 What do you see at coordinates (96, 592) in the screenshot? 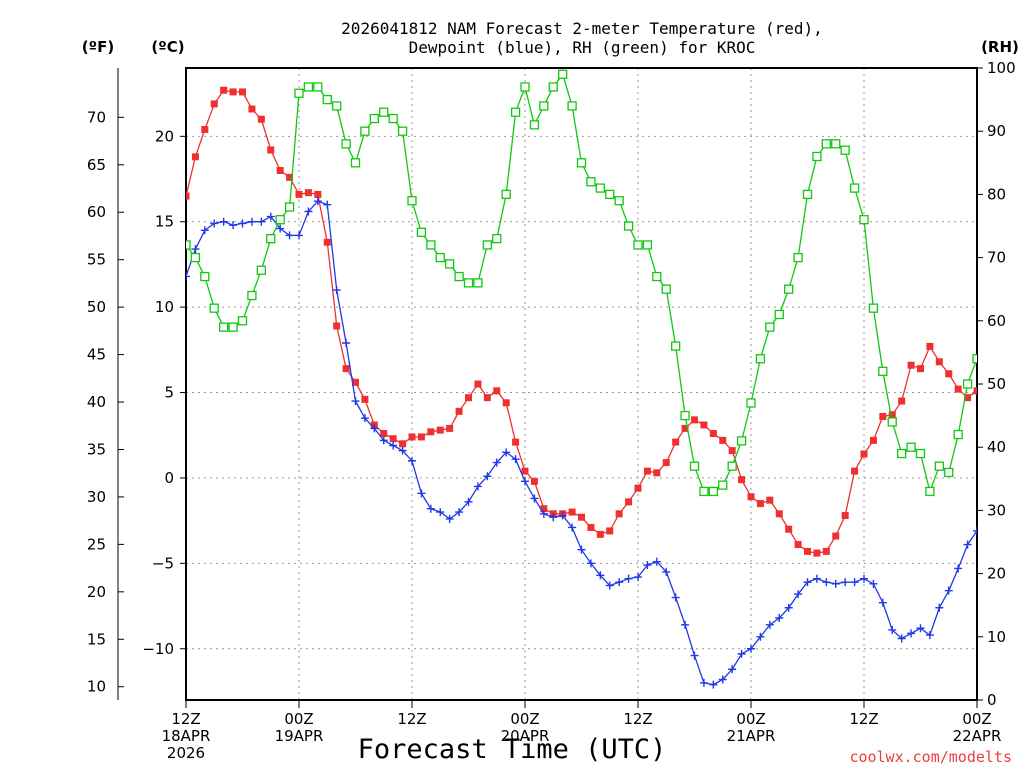
I see `f-tick-label: 20` at bounding box center [96, 592].